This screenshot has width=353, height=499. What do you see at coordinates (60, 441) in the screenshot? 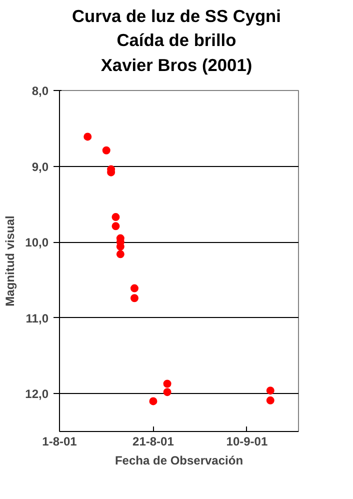
I see `x-tick-label: 1-8-01` at bounding box center [60, 441].